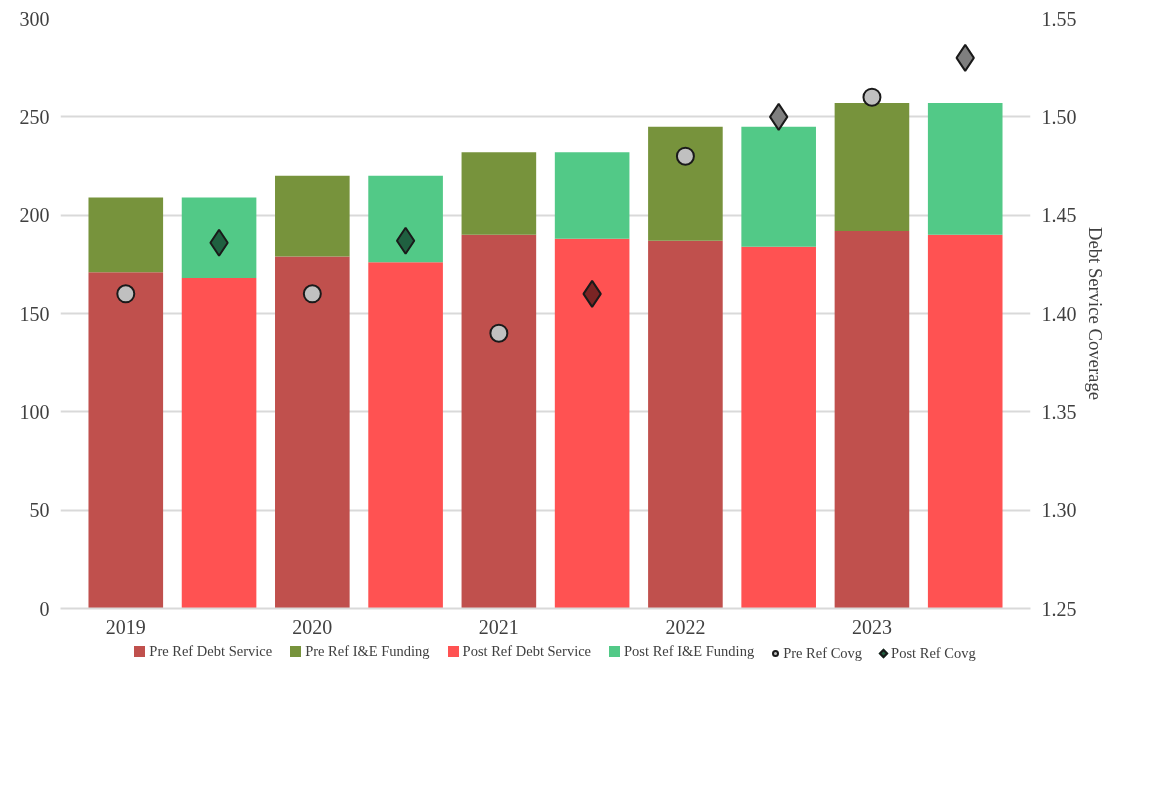 The width and height of the screenshot is (1159, 794). What do you see at coordinates (526, 651) in the screenshot?
I see `legend-label: Post Ref Debt Service` at bounding box center [526, 651].